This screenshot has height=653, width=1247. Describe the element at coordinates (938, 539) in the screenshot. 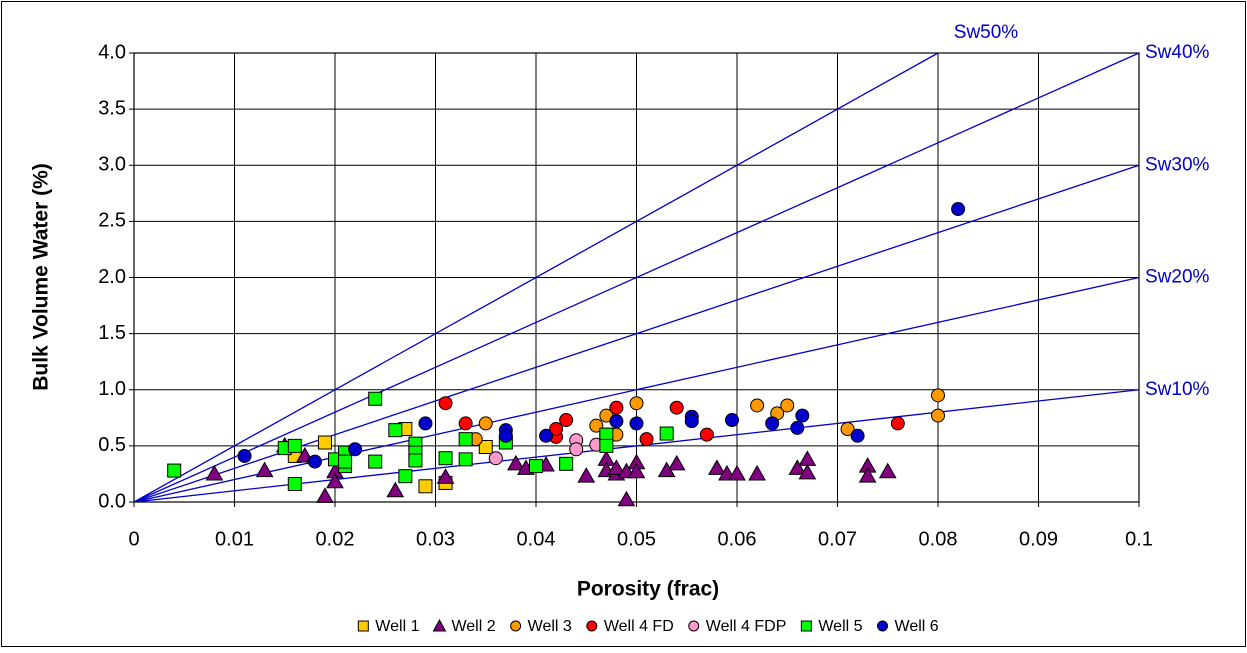

I see `x-tick-label: 0.08` at that location.